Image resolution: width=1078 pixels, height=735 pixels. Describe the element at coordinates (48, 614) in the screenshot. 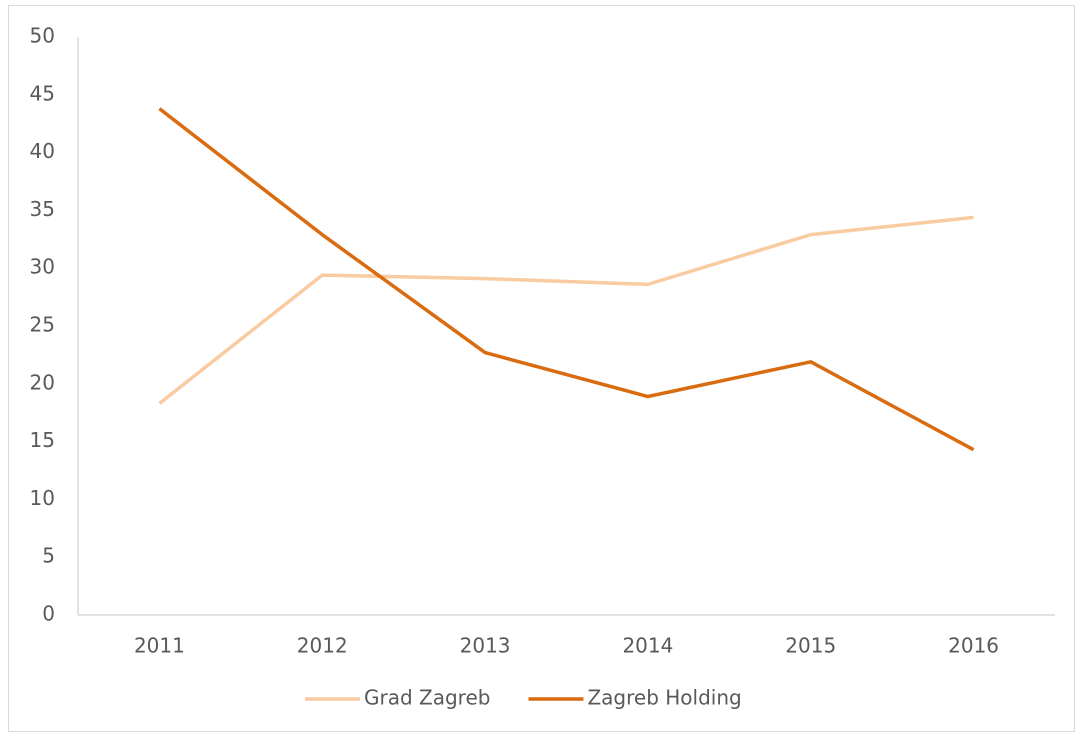

I see `y-tick-label: 0` at that location.